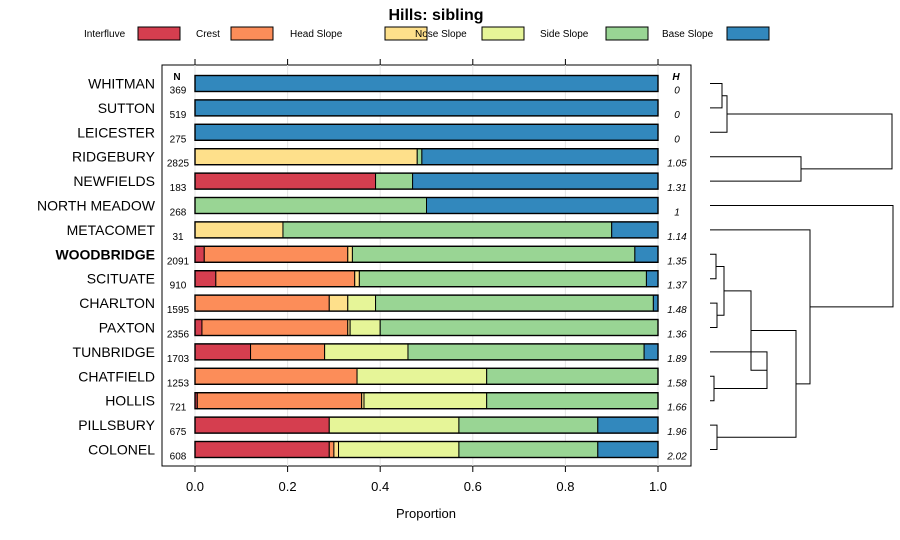 The image size is (900, 540). What do you see at coordinates (178, 457) in the screenshot?
I see `n-value: 608` at bounding box center [178, 457].